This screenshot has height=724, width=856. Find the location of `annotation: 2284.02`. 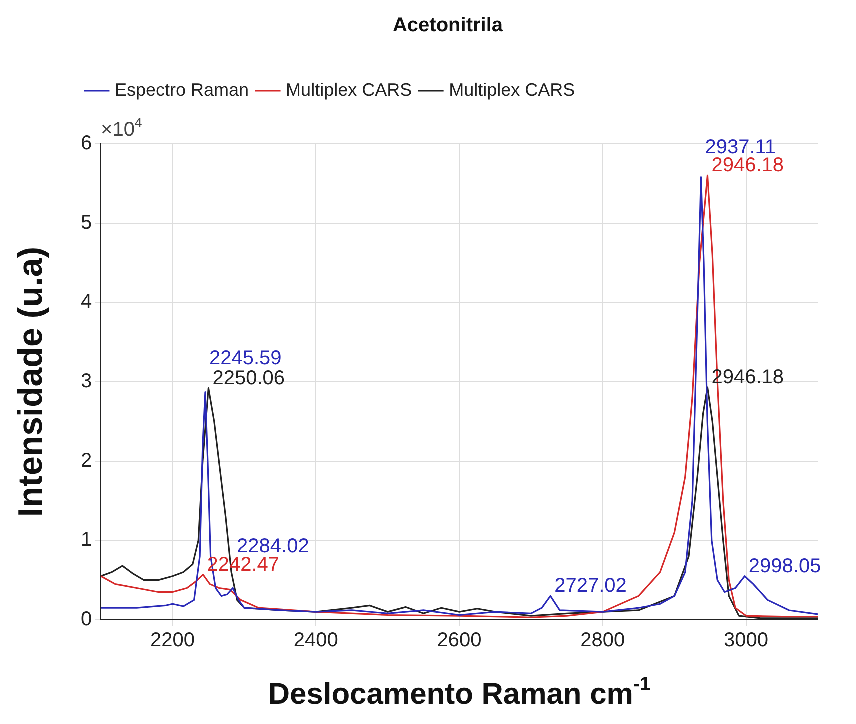

annotation: 2284.02 is located at coordinates (273, 546).